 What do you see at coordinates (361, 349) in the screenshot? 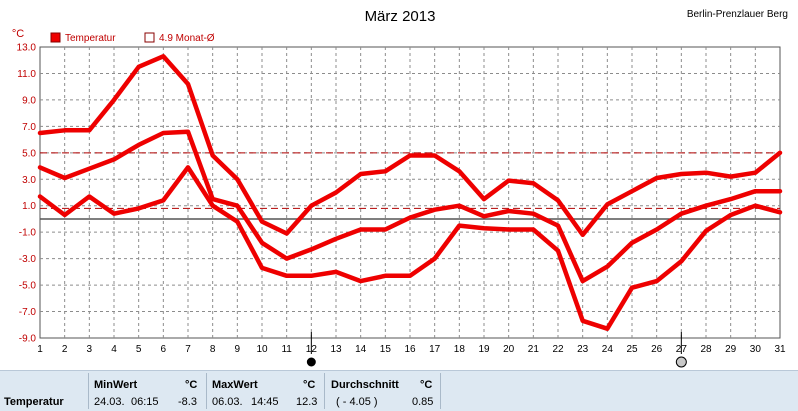
I see `x-tick-label: 14` at bounding box center [361, 349].